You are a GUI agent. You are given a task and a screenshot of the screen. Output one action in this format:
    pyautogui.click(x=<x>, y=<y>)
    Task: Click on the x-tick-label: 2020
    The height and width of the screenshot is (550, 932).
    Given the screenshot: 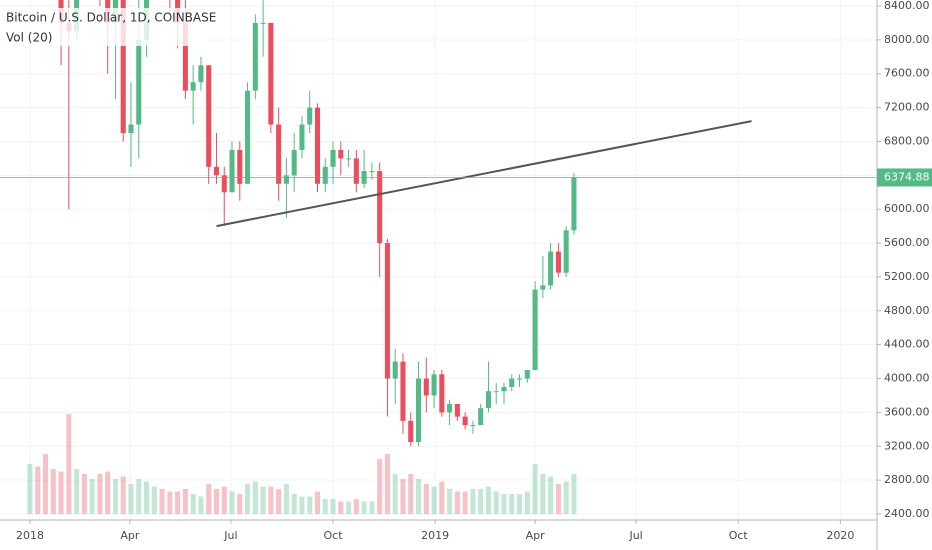 What is the action you would take?
    pyautogui.click(x=840, y=535)
    